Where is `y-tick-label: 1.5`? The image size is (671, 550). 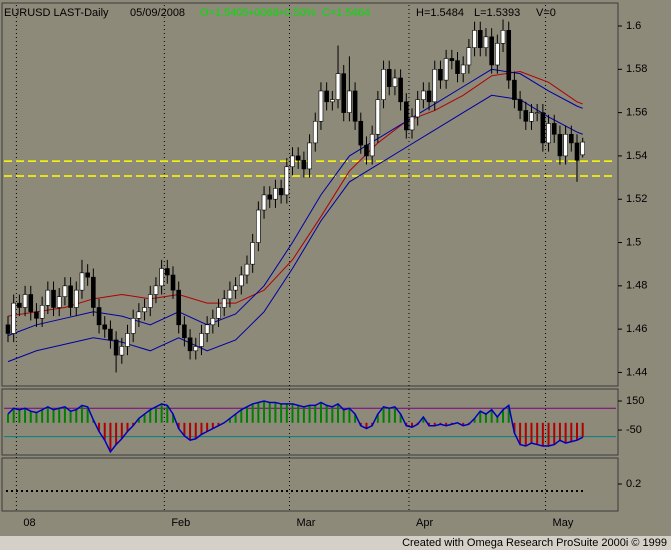
y-tick-label: 1.5 is located at coordinates (633, 242).